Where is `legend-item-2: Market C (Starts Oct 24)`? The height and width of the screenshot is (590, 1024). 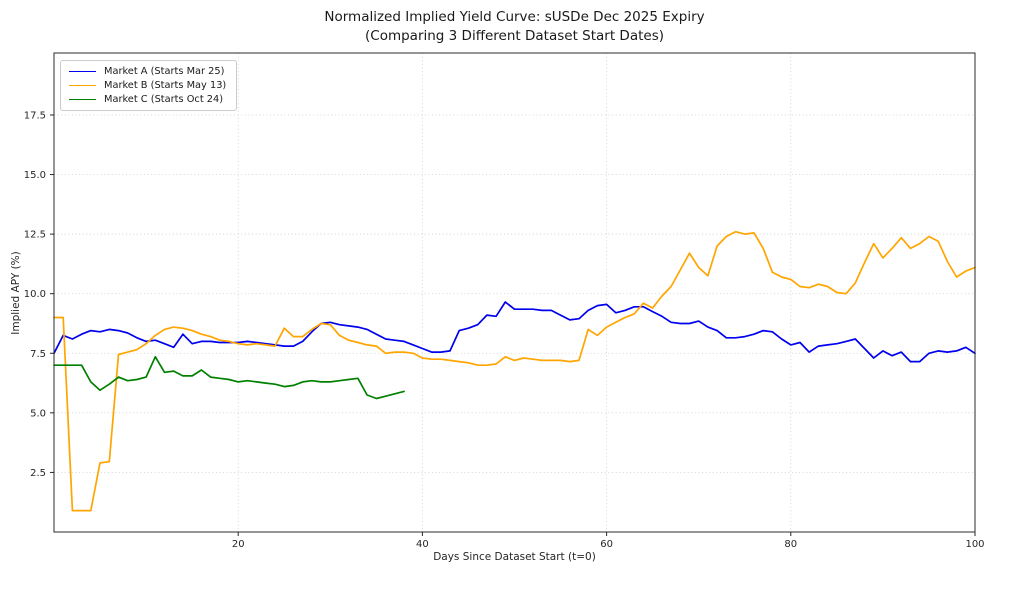
legend-item-2: Market C (Starts Oct 24) is located at coordinates (147, 99).